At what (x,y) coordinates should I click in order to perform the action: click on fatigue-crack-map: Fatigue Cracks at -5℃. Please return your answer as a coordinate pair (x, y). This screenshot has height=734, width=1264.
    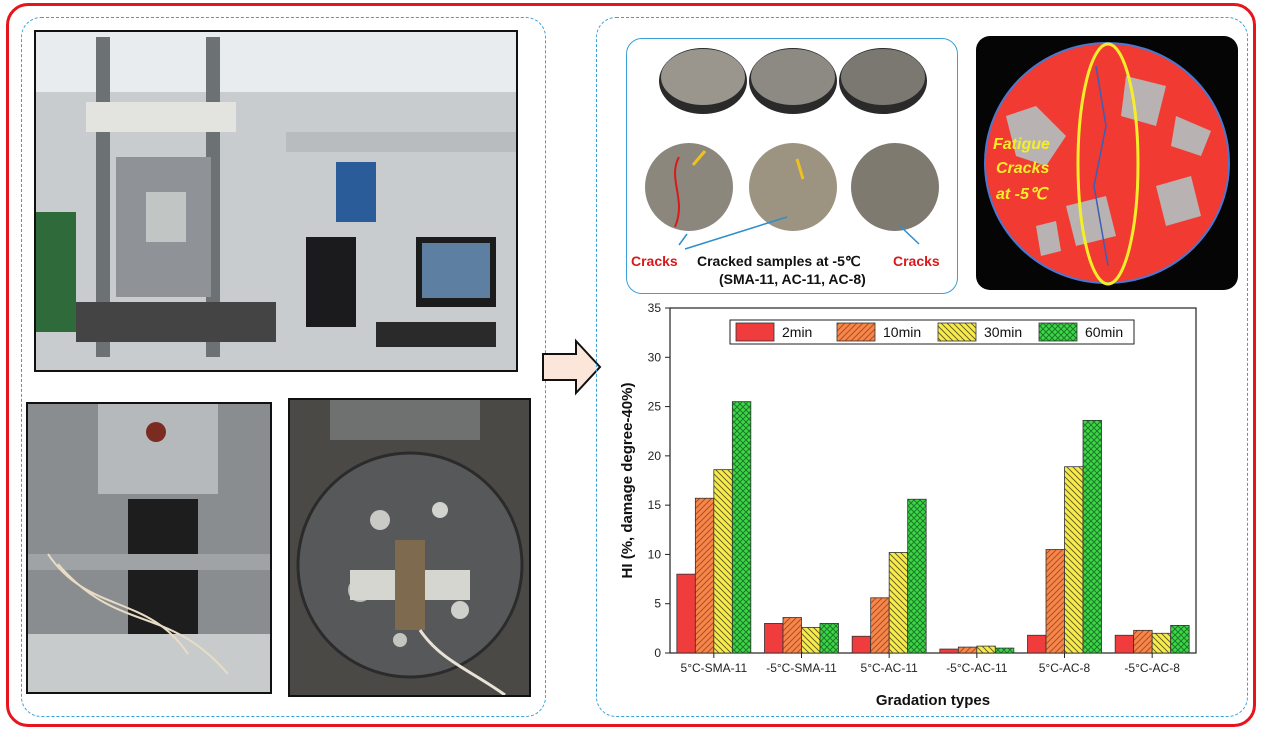
    Looking at the image, I should click on (1107, 163).